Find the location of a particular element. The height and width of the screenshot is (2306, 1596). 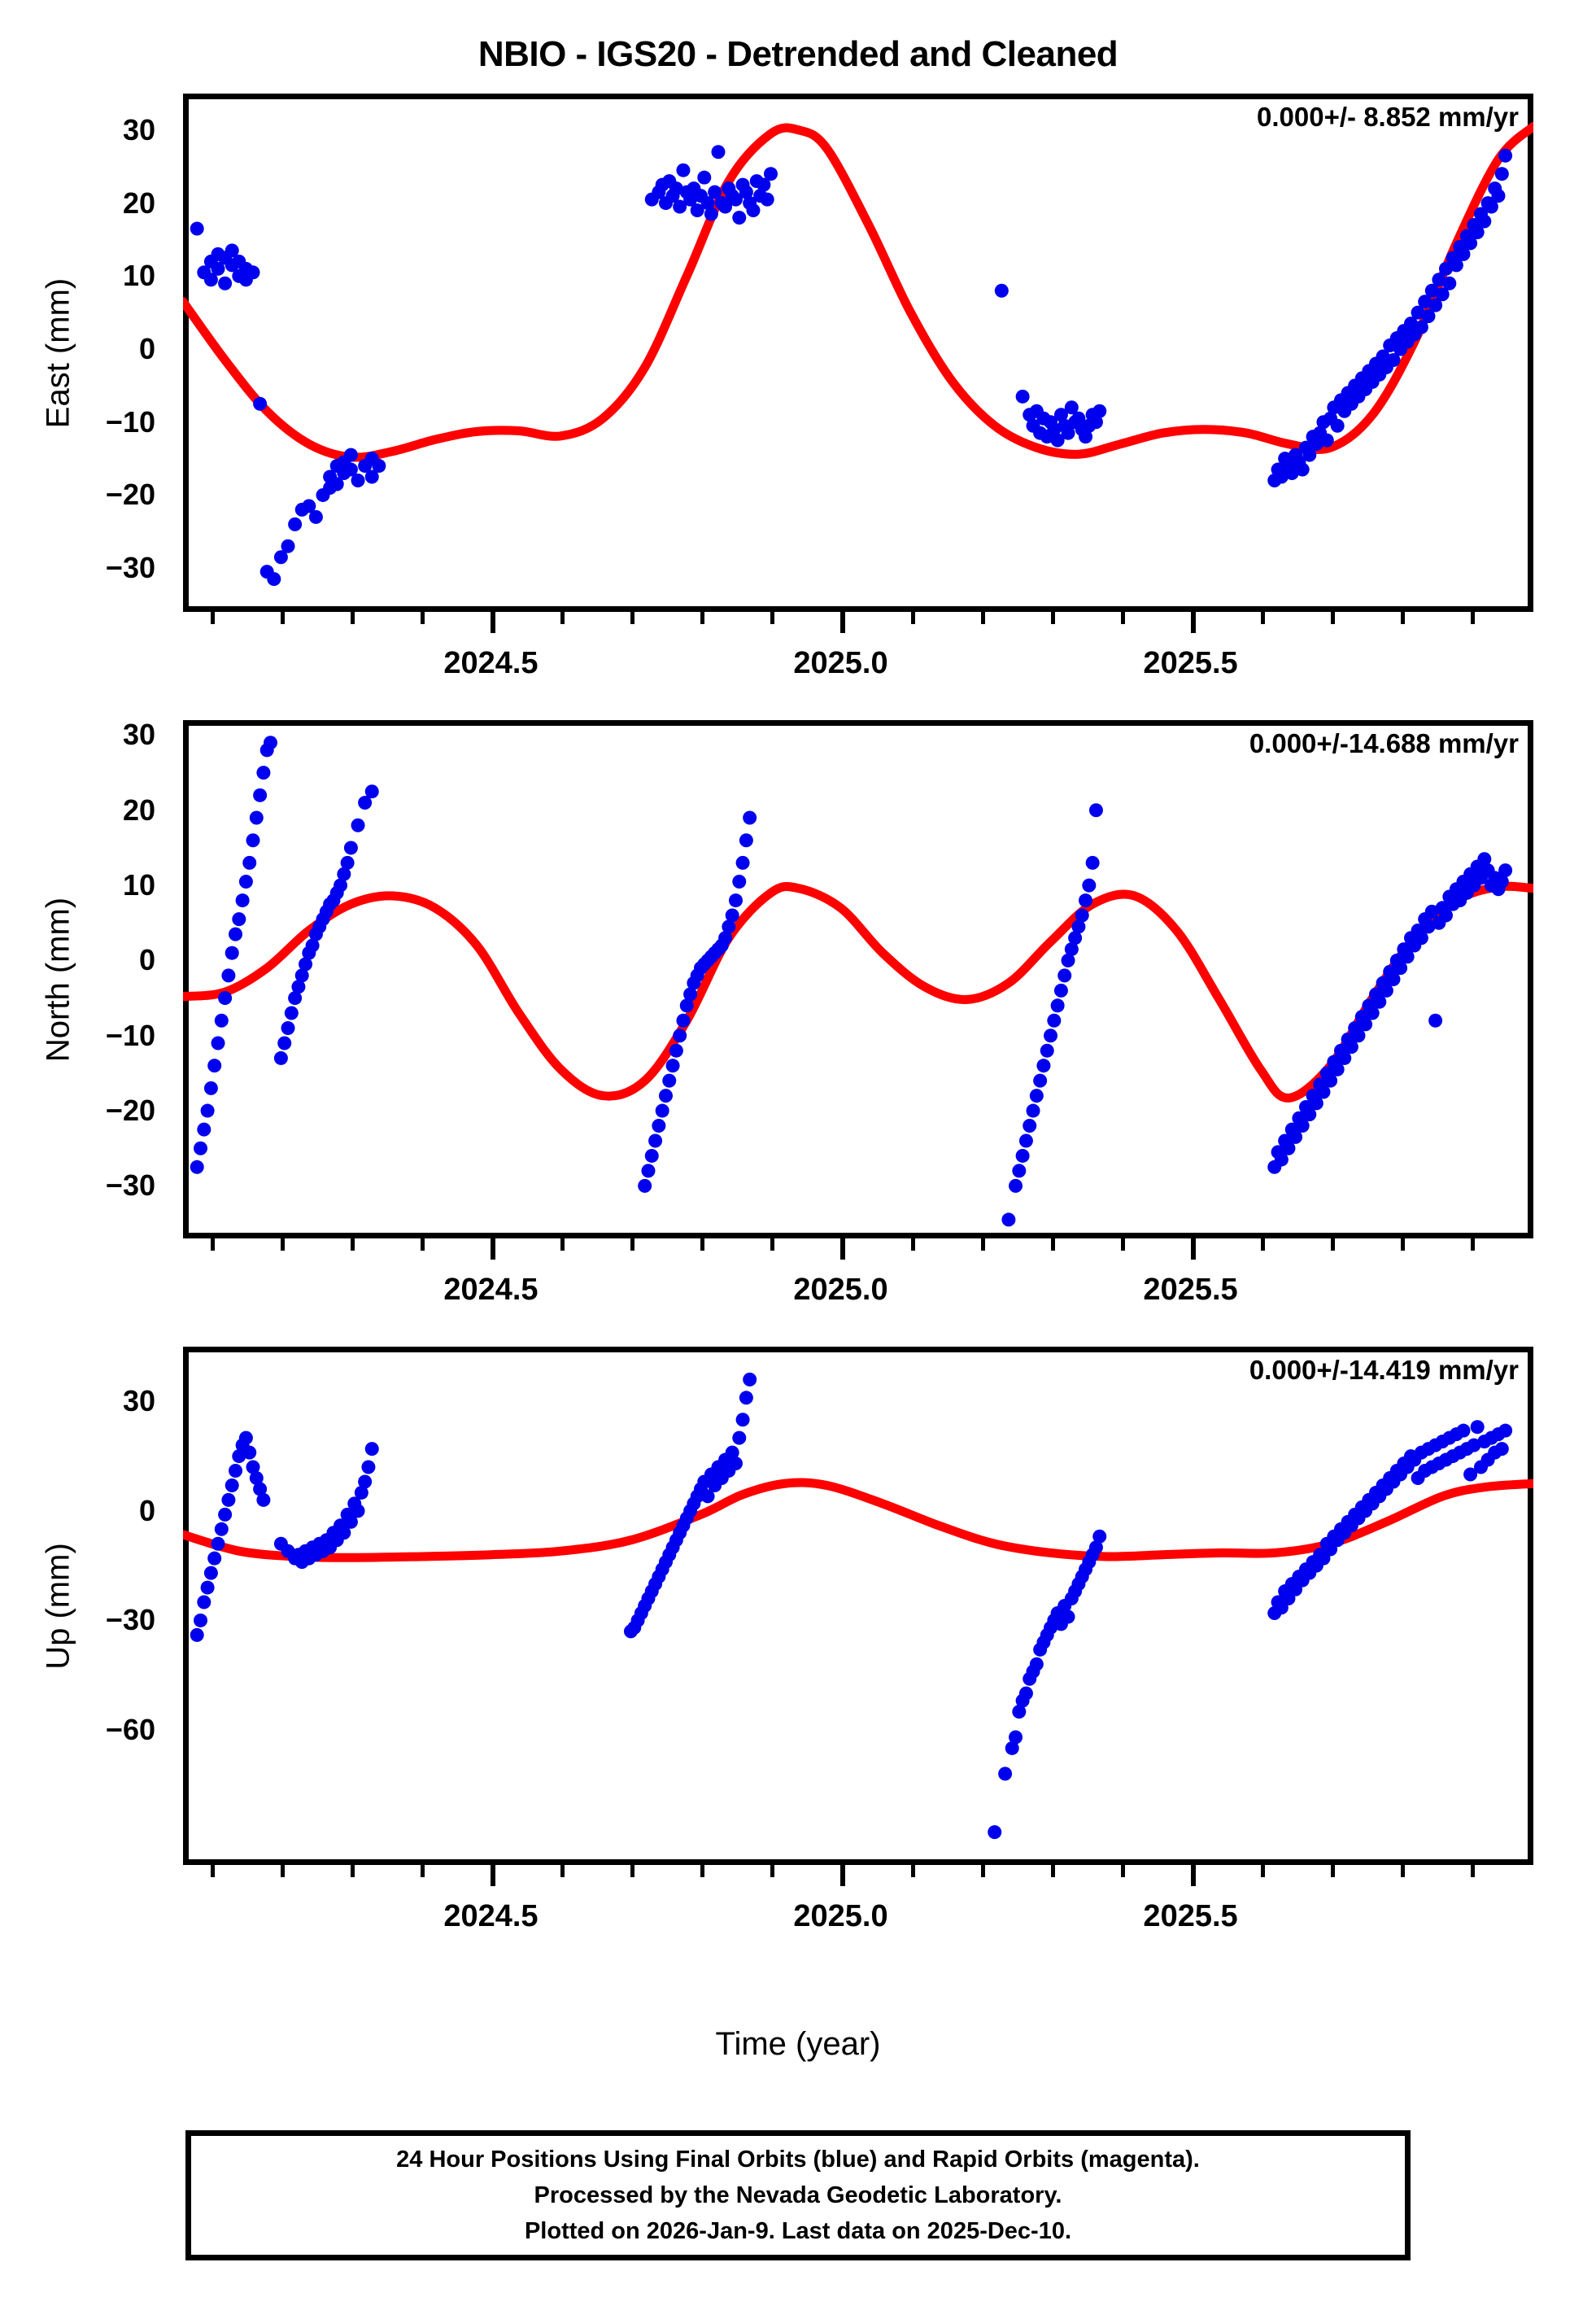

rate-annotation-up: 0.000+/-14.419 mm/yr is located at coordinates (1384, 1370).